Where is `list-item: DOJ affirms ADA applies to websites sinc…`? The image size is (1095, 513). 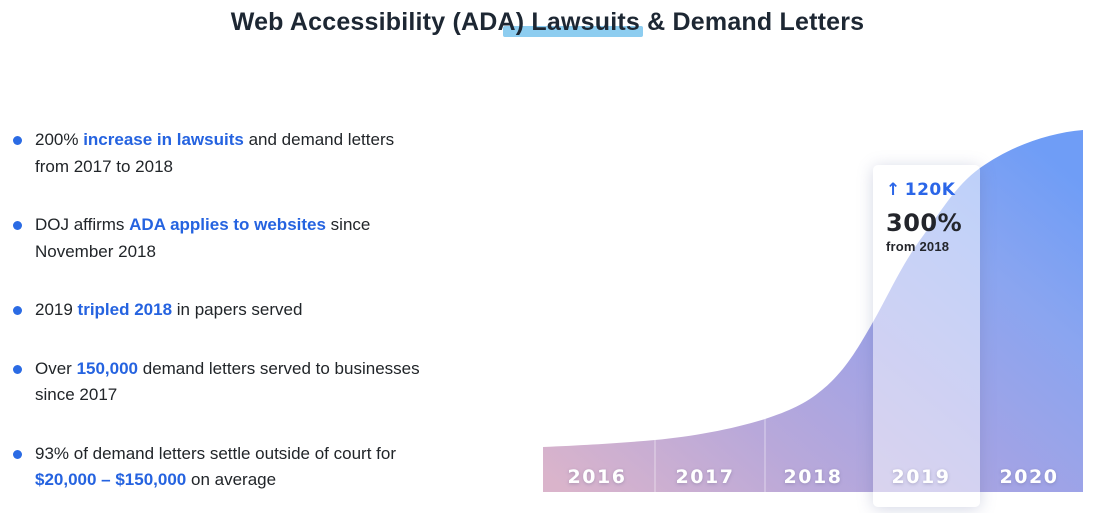 list-item: DOJ affirms ADA applies to websites sinc… is located at coordinates (219, 238).